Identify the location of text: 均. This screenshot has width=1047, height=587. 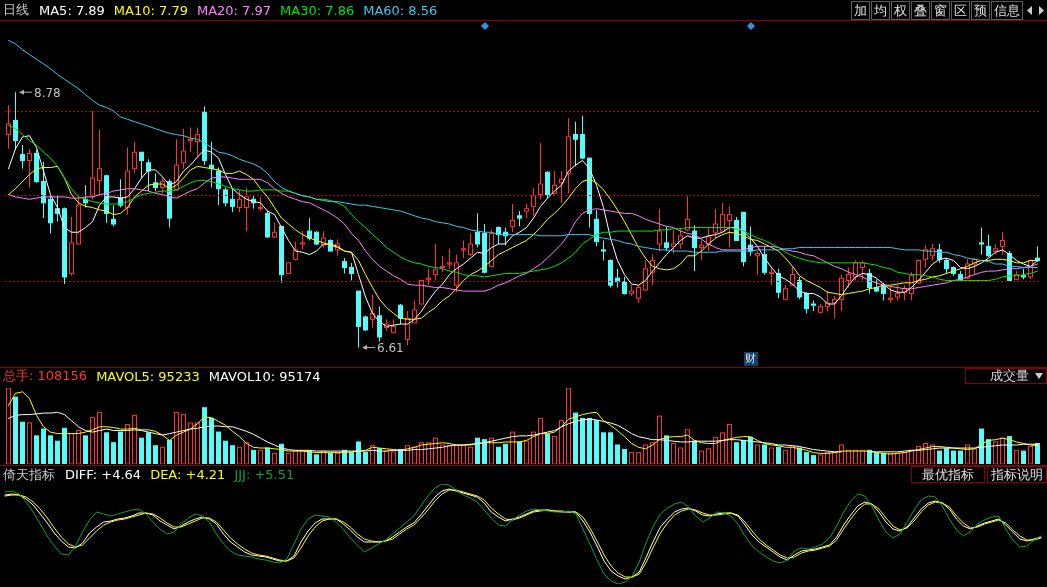
(880, 10).